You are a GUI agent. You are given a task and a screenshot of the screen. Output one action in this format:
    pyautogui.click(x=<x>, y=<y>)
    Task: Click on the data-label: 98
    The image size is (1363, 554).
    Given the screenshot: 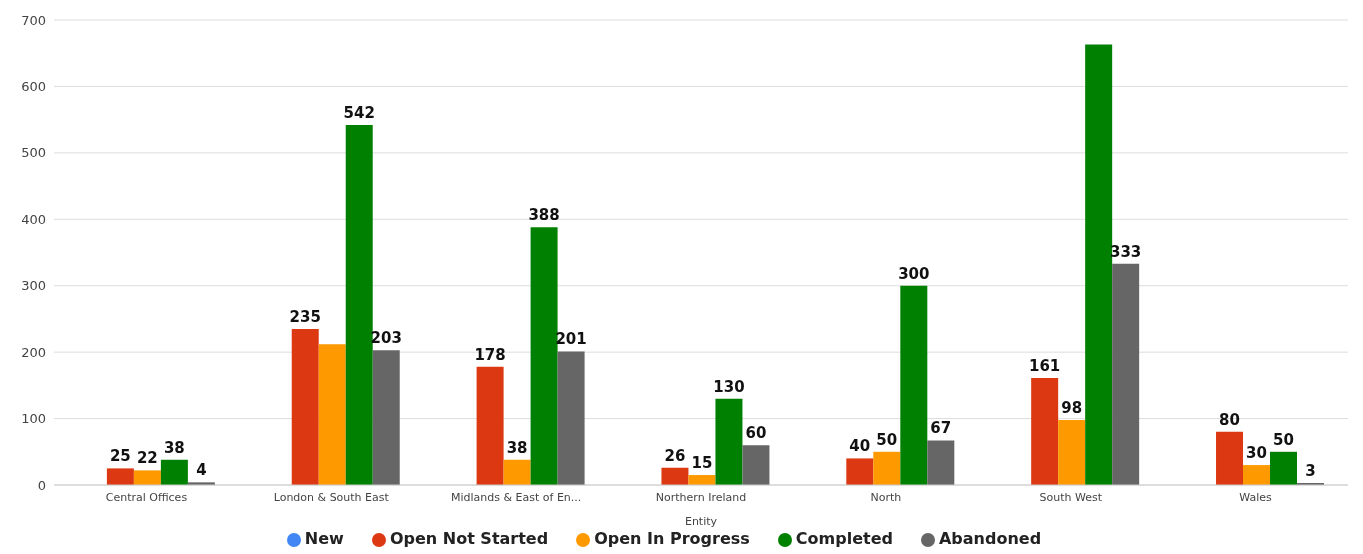 What is the action you would take?
    pyautogui.click(x=1072, y=407)
    